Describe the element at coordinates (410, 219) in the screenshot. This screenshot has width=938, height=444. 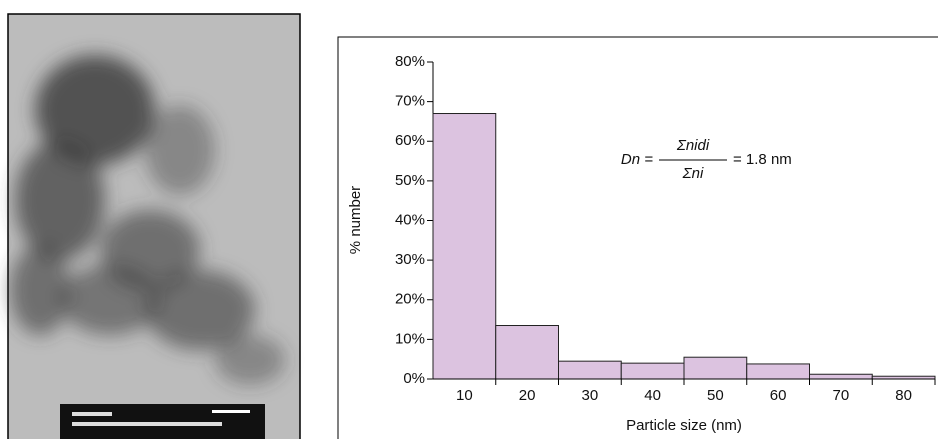
I see `y-tick-label: 40%` at that location.